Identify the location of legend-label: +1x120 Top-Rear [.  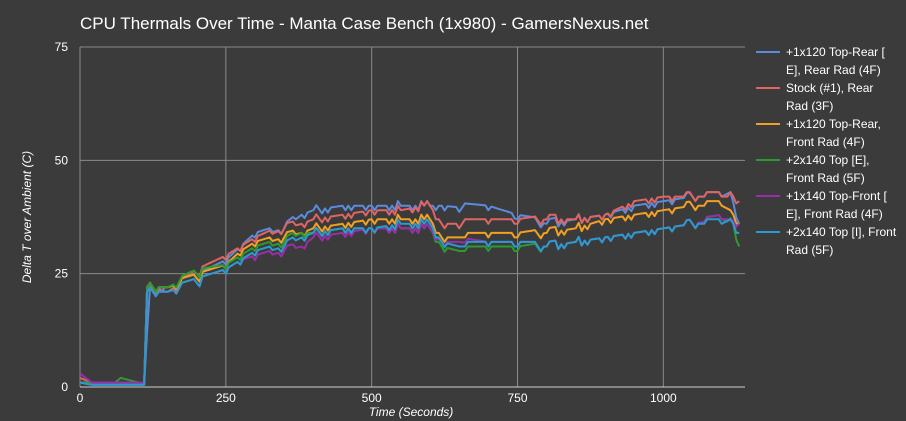
(836, 52).